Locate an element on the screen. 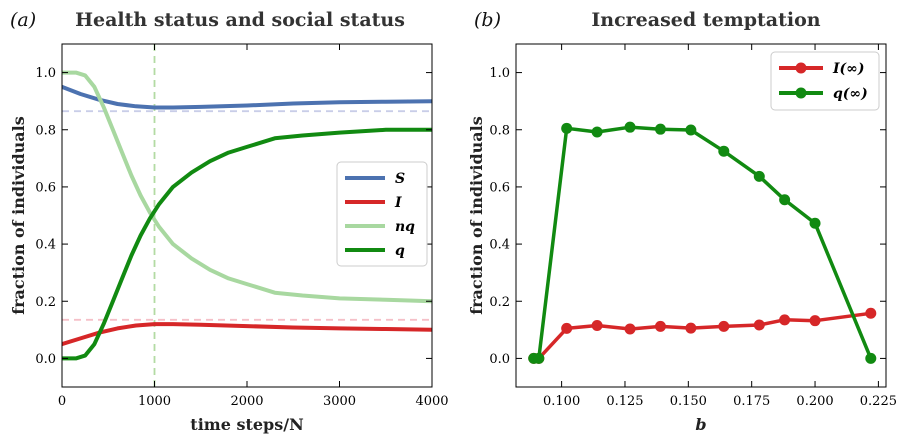 The image size is (899, 436). x-tick-label: 4000 is located at coordinates (431, 401).